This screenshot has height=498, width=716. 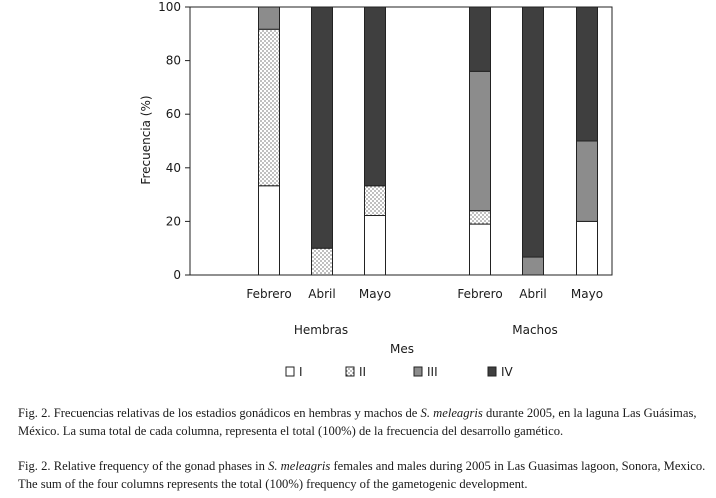 What do you see at coordinates (177, 275) in the screenshot?
I see `y-tick-label: 0` at bounding box center [177, 275].